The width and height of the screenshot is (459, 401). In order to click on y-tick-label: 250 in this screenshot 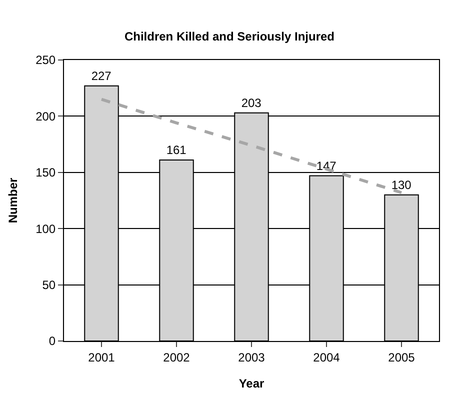, I will do `click(46, 60)`.